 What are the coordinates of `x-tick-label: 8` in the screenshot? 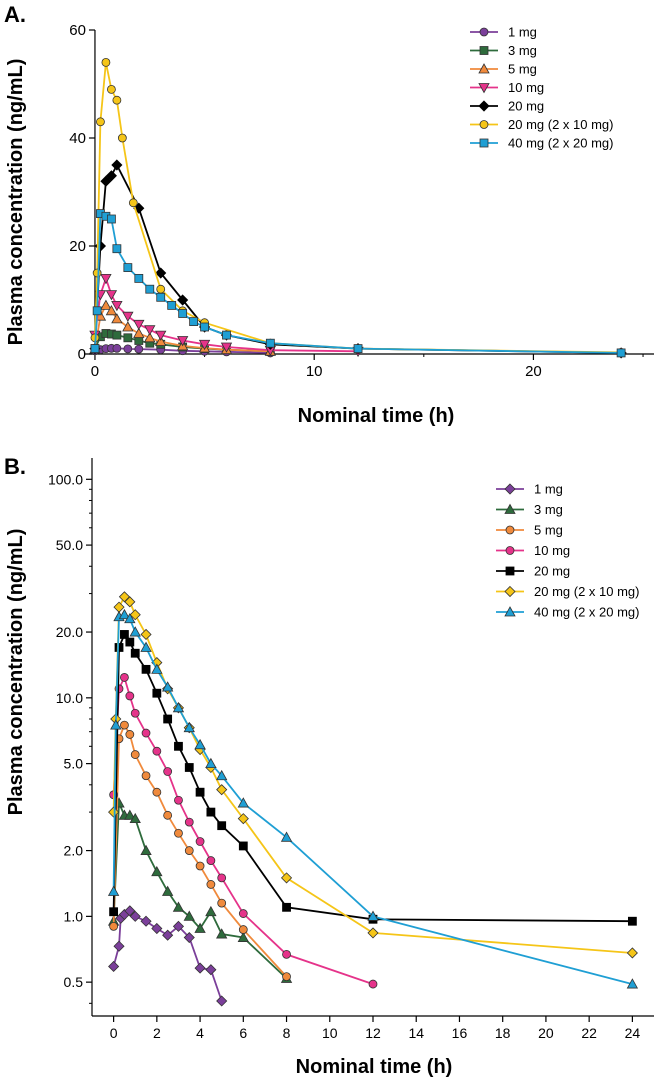 It's located at (287, 1033).